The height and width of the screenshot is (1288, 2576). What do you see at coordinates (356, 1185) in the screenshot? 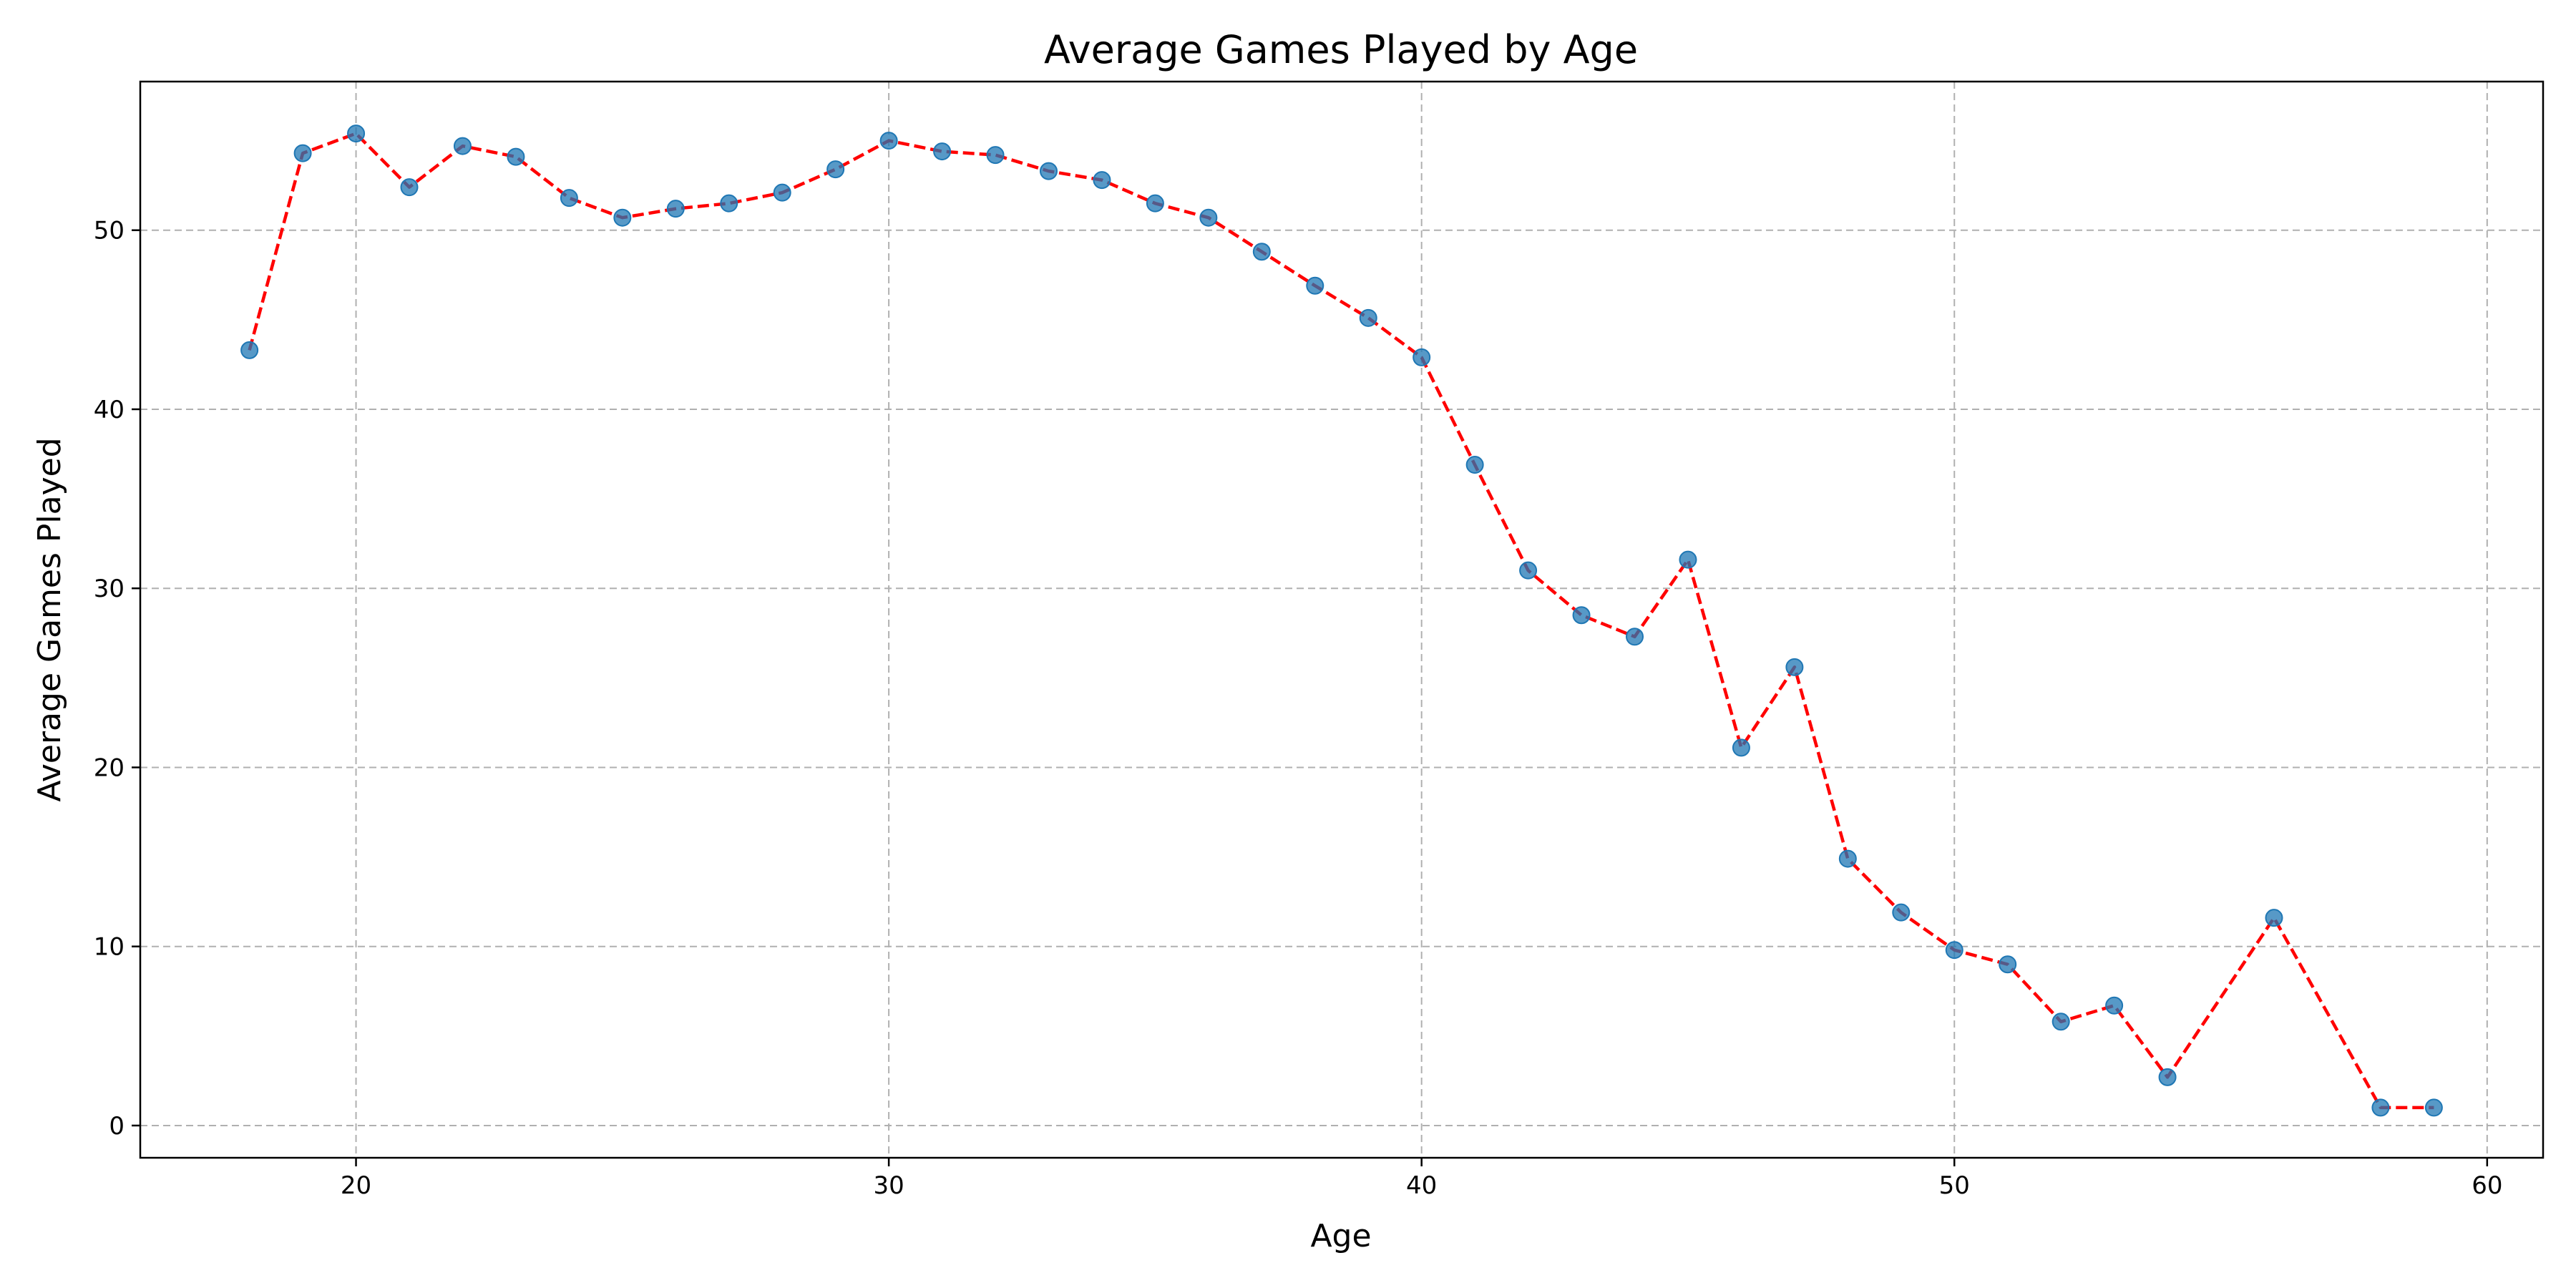
I see `x-tick-label: 20` at bounding box center [356, 1185].